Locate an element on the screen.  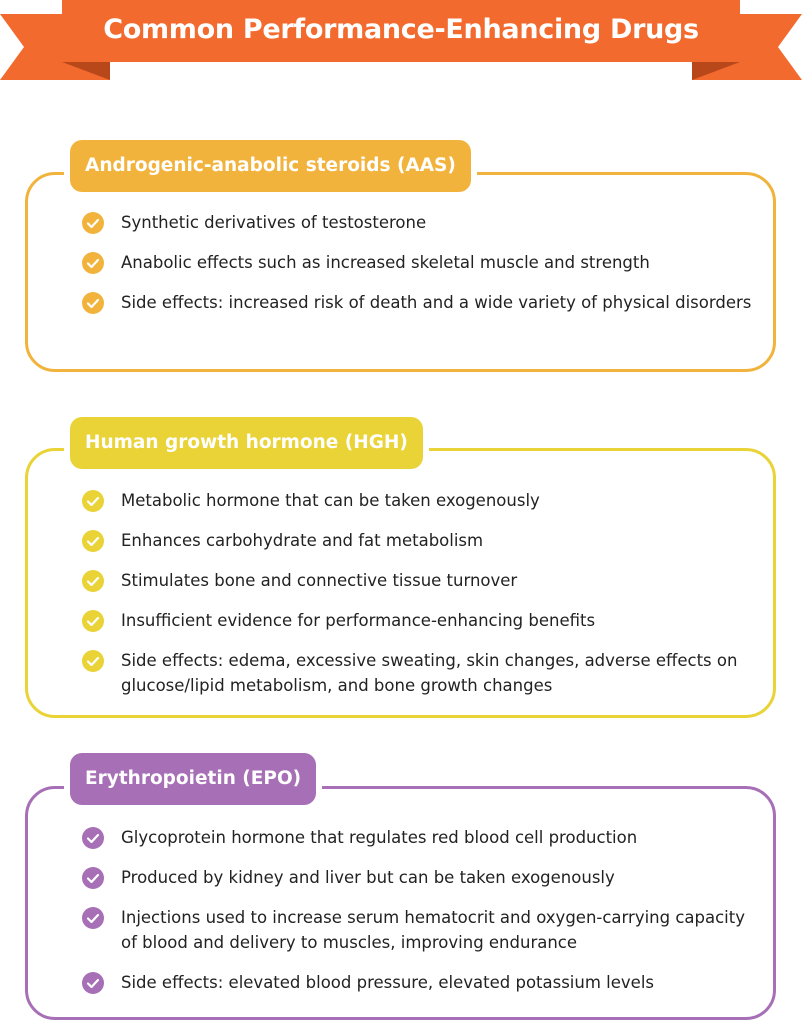
item-text: Enhances carbohydrate and fat metabolism is located at coordinates (302, 540).